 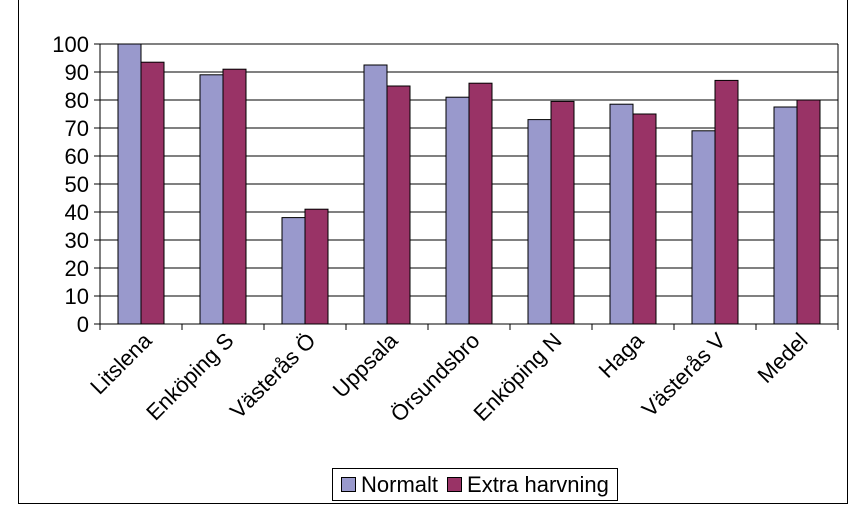 I want to click on x-tick-label: Västerås Ö, so click(x=272, y=375).